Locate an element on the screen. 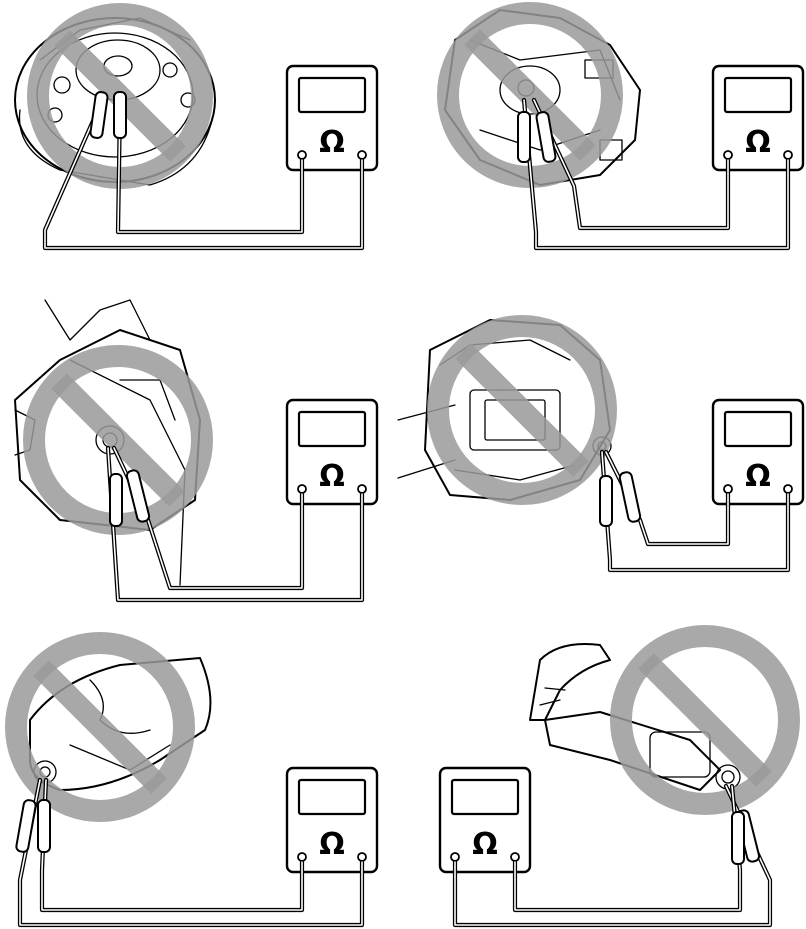 Image resolution: width=806 pixels, height=929 pixels. panel-airbag-horn-pad: Ω is located at coordinates (196, 127).